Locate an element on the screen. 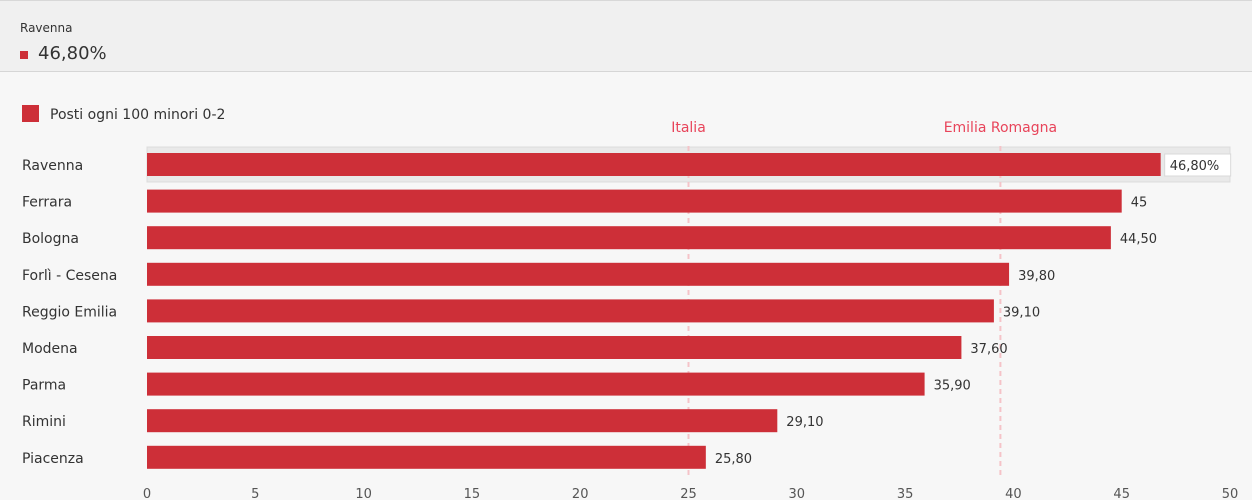 This screenshot has width=1252, height=500. x-tick-label: 10 is located at coordinates (363, 493).